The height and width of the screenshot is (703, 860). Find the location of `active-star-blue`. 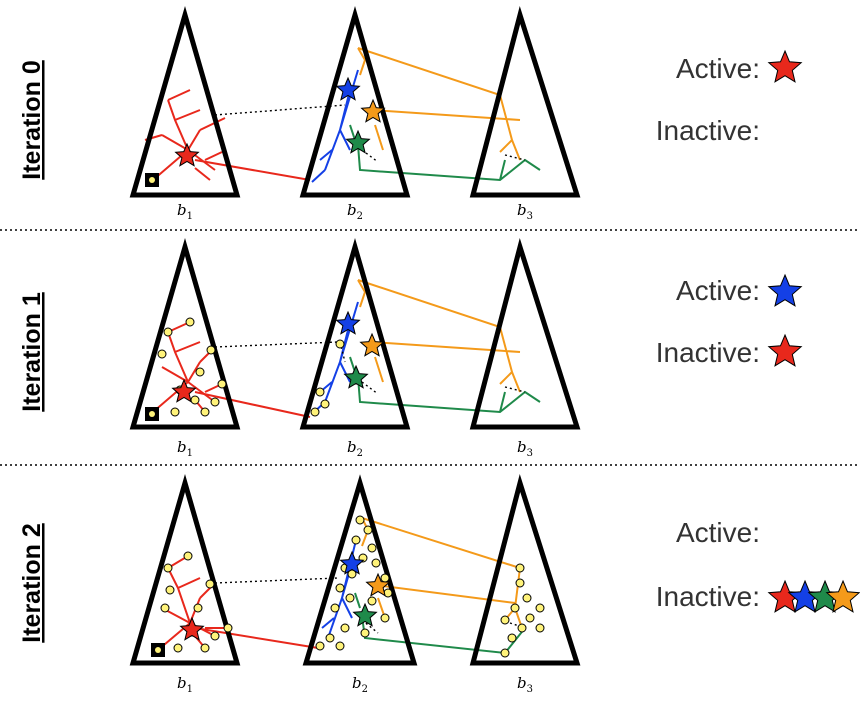

active-star-blue is located at coordinates (785, 290).